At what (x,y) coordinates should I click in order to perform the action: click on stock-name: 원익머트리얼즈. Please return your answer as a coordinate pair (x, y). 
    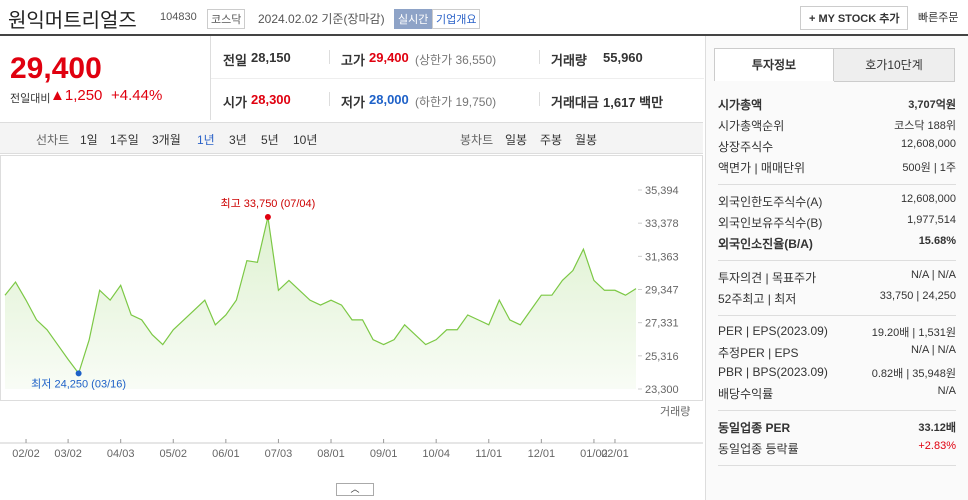
    Looking at the image, I should click on (72, 21).